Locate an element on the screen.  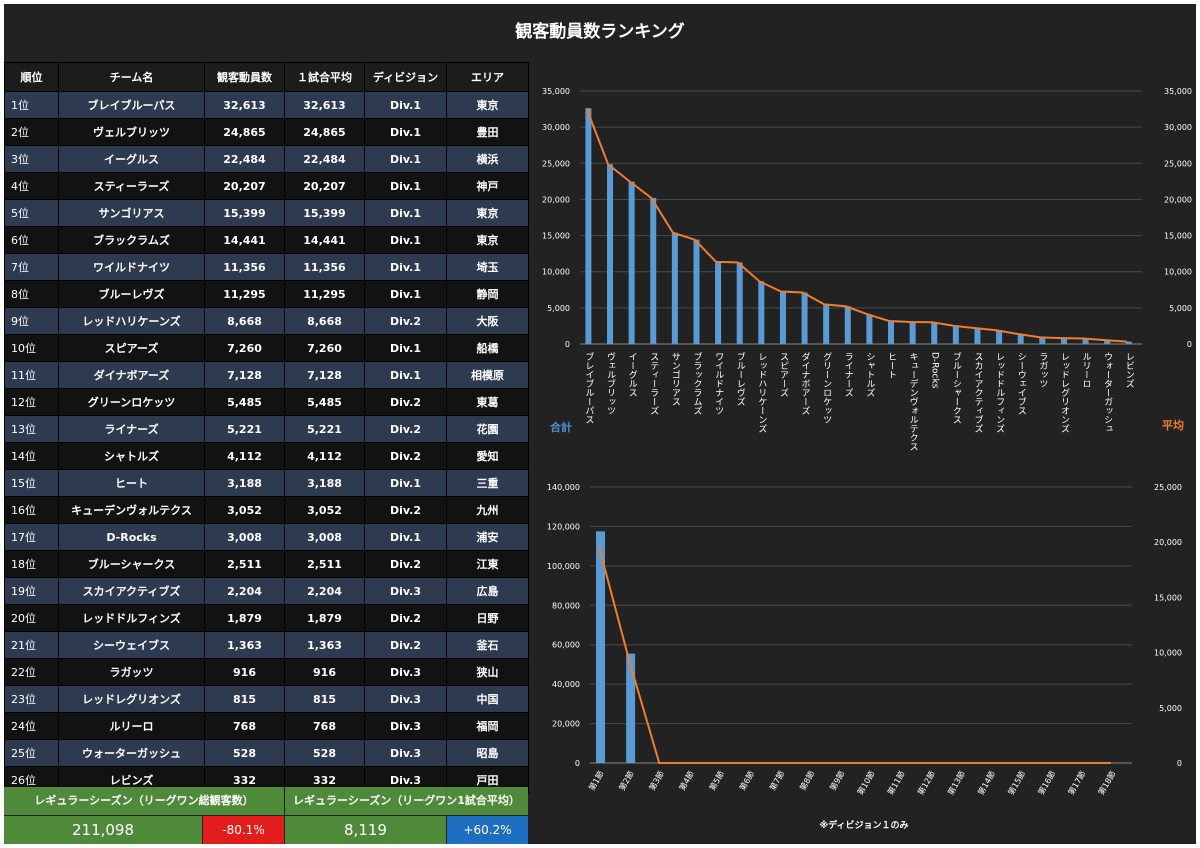
table-row: 17位 D-Rocks 3,008 3,008 Div.1 浦安 is located at coordinates (266, 537).